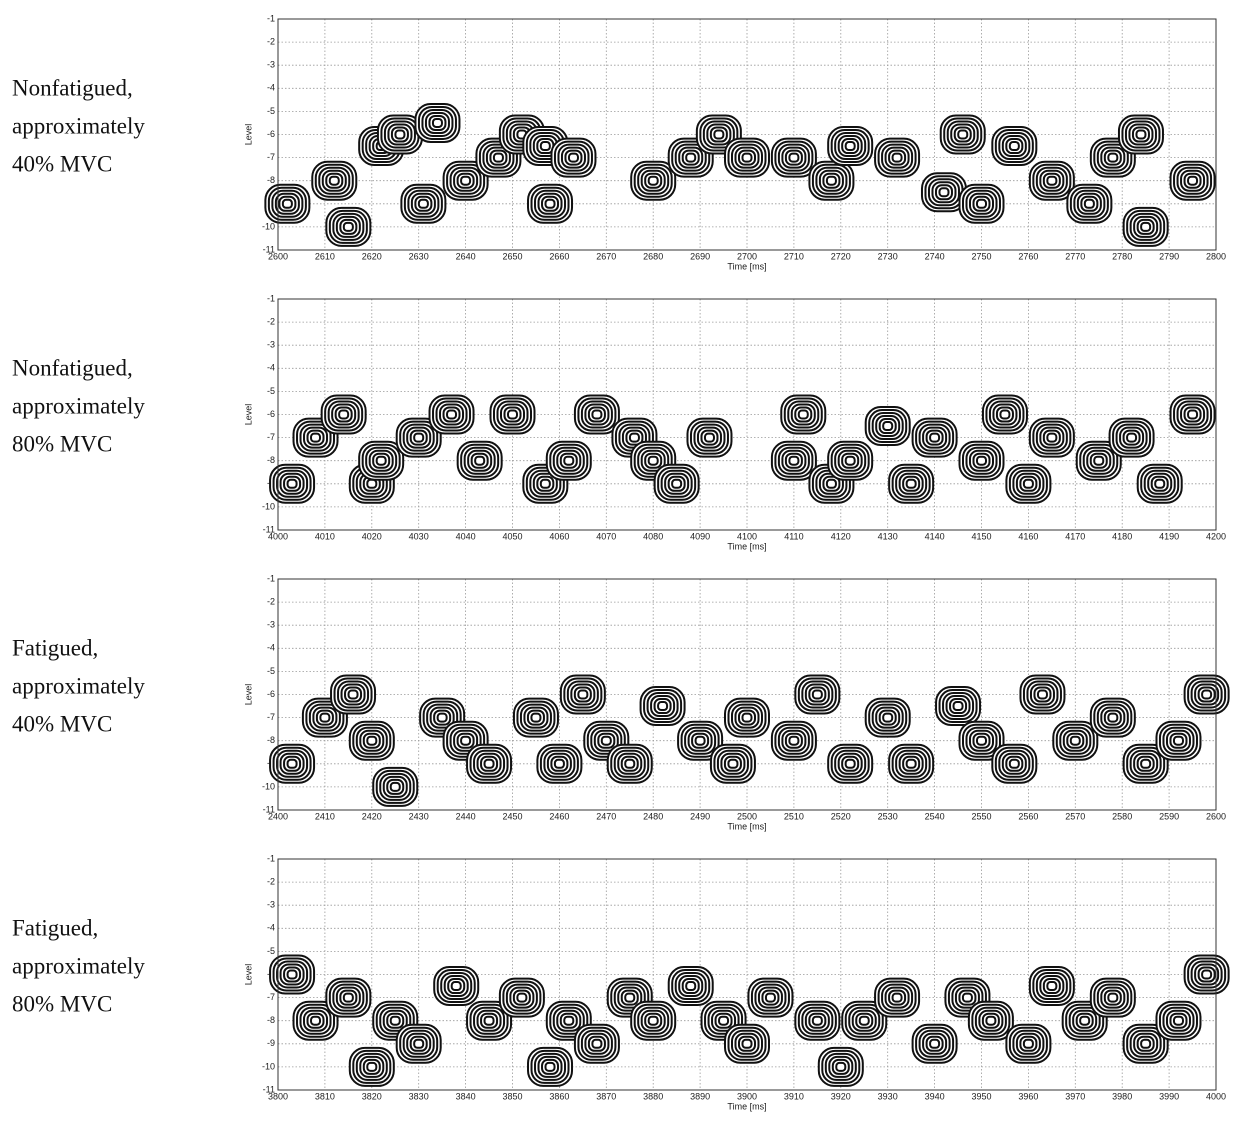 Image resolution: width=1236 pixels, height=1122 pixels. I want to click on x-tick-label: 2450, so click(512, 816).